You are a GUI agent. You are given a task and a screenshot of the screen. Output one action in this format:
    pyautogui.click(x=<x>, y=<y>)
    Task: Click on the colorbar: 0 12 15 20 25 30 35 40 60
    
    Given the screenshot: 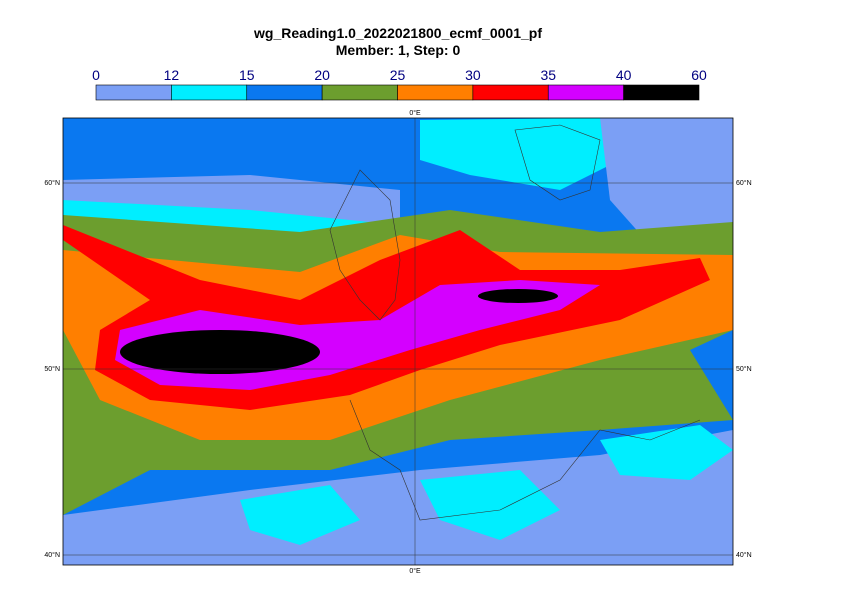 What is the action you would take?
    pyautogui.click(x=399, y=84)
    